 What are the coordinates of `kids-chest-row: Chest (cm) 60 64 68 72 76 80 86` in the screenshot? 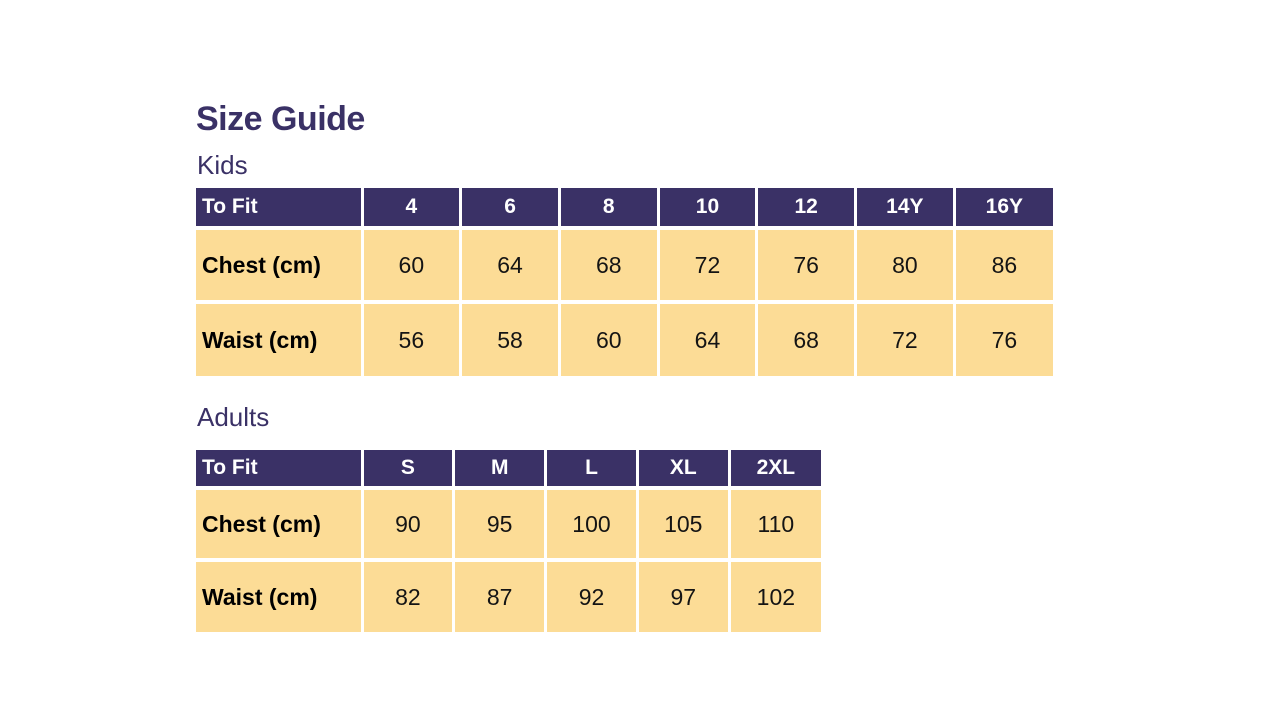 It's located at (624, 264).